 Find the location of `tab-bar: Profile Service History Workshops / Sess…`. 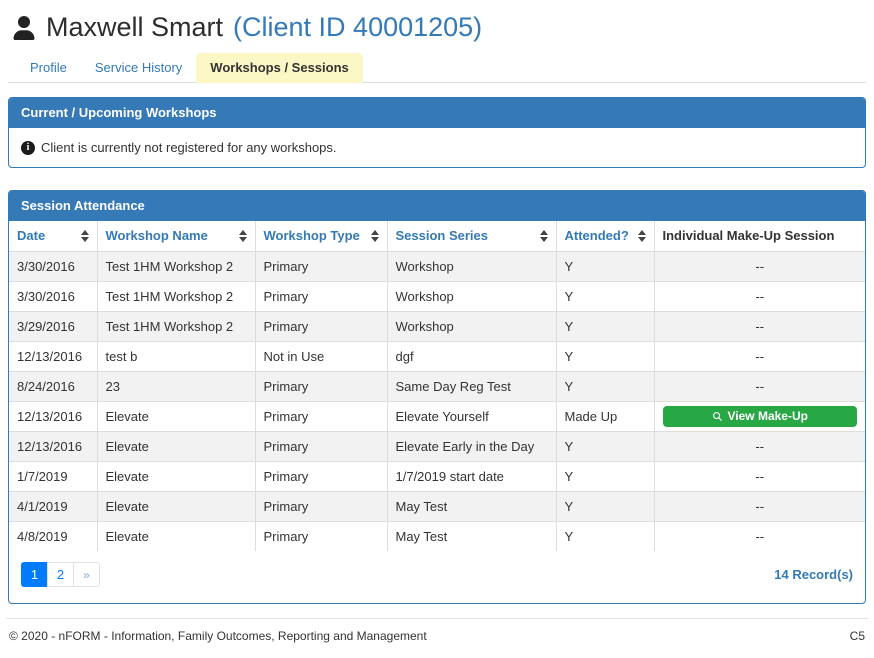

tab-bar: Profile Service History Workshops / Sess… is located at coordinates (437, 68).